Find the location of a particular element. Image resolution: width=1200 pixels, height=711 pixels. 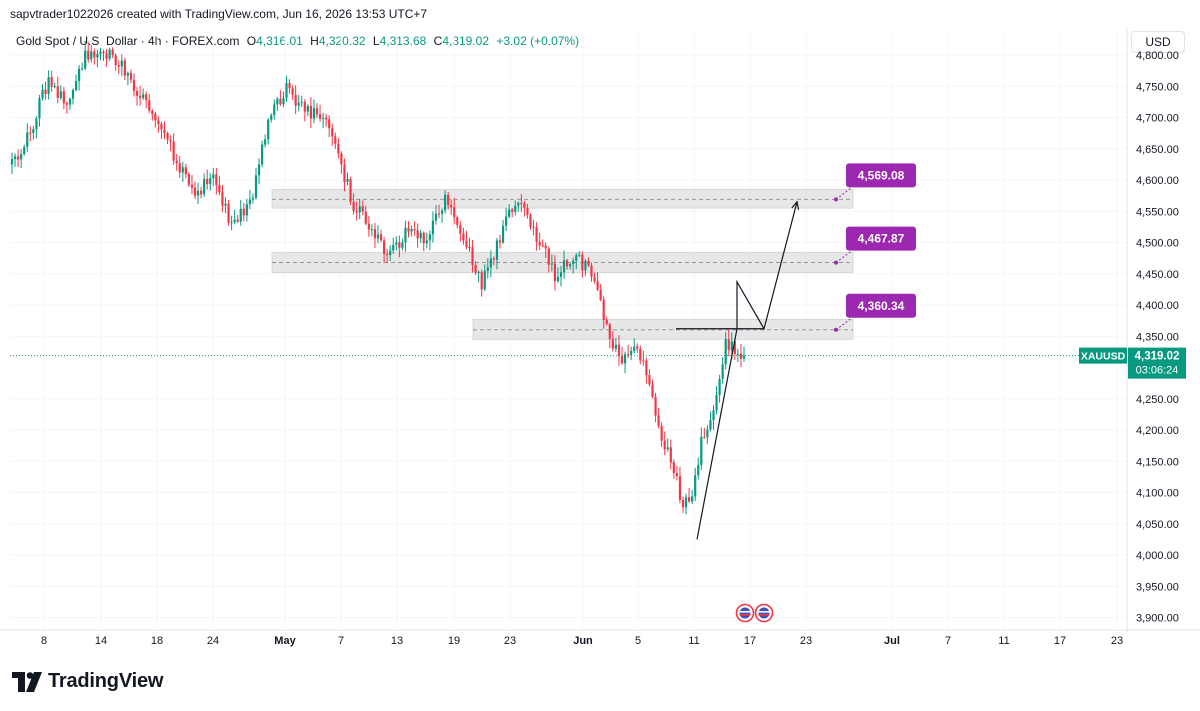

projection-path is located at coordinates (738, 370).